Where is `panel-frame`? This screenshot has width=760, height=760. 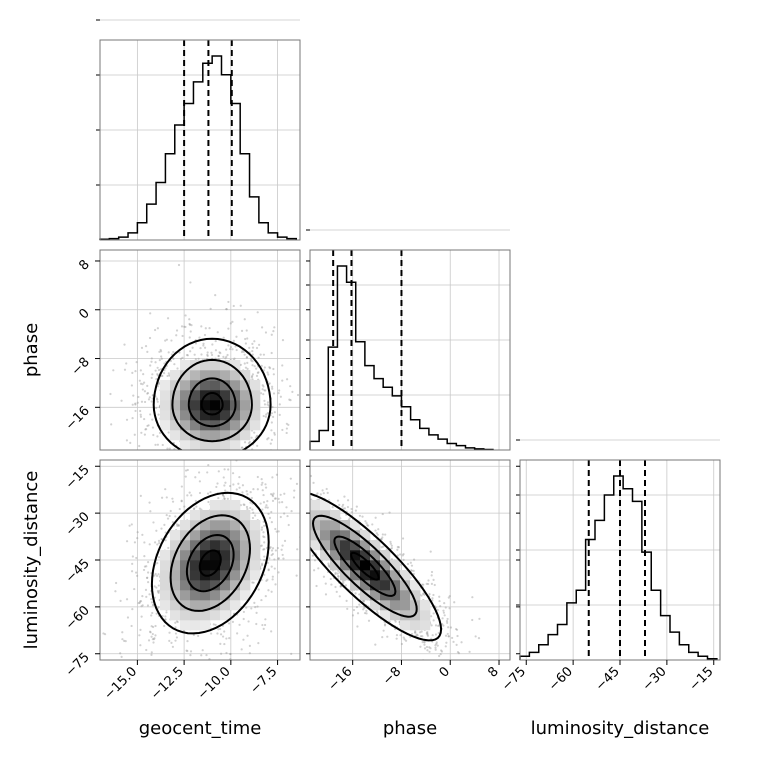 panel-frame is located at coordinates (200, 350).